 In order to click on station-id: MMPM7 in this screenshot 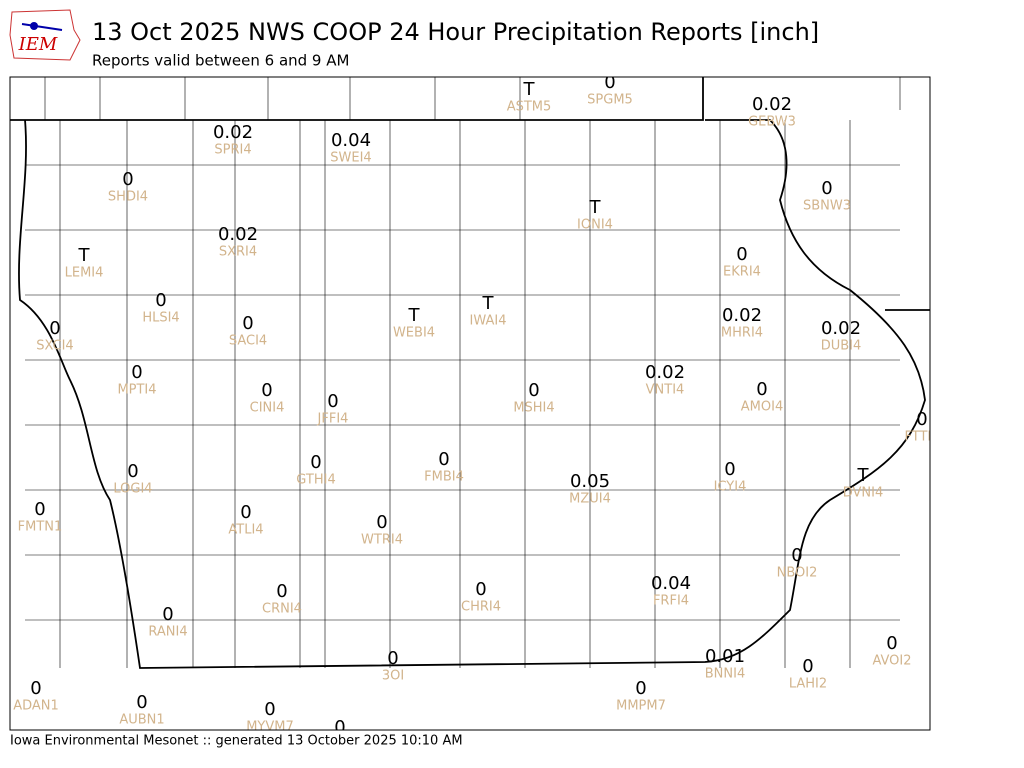, I will do `click(641, 706)`.